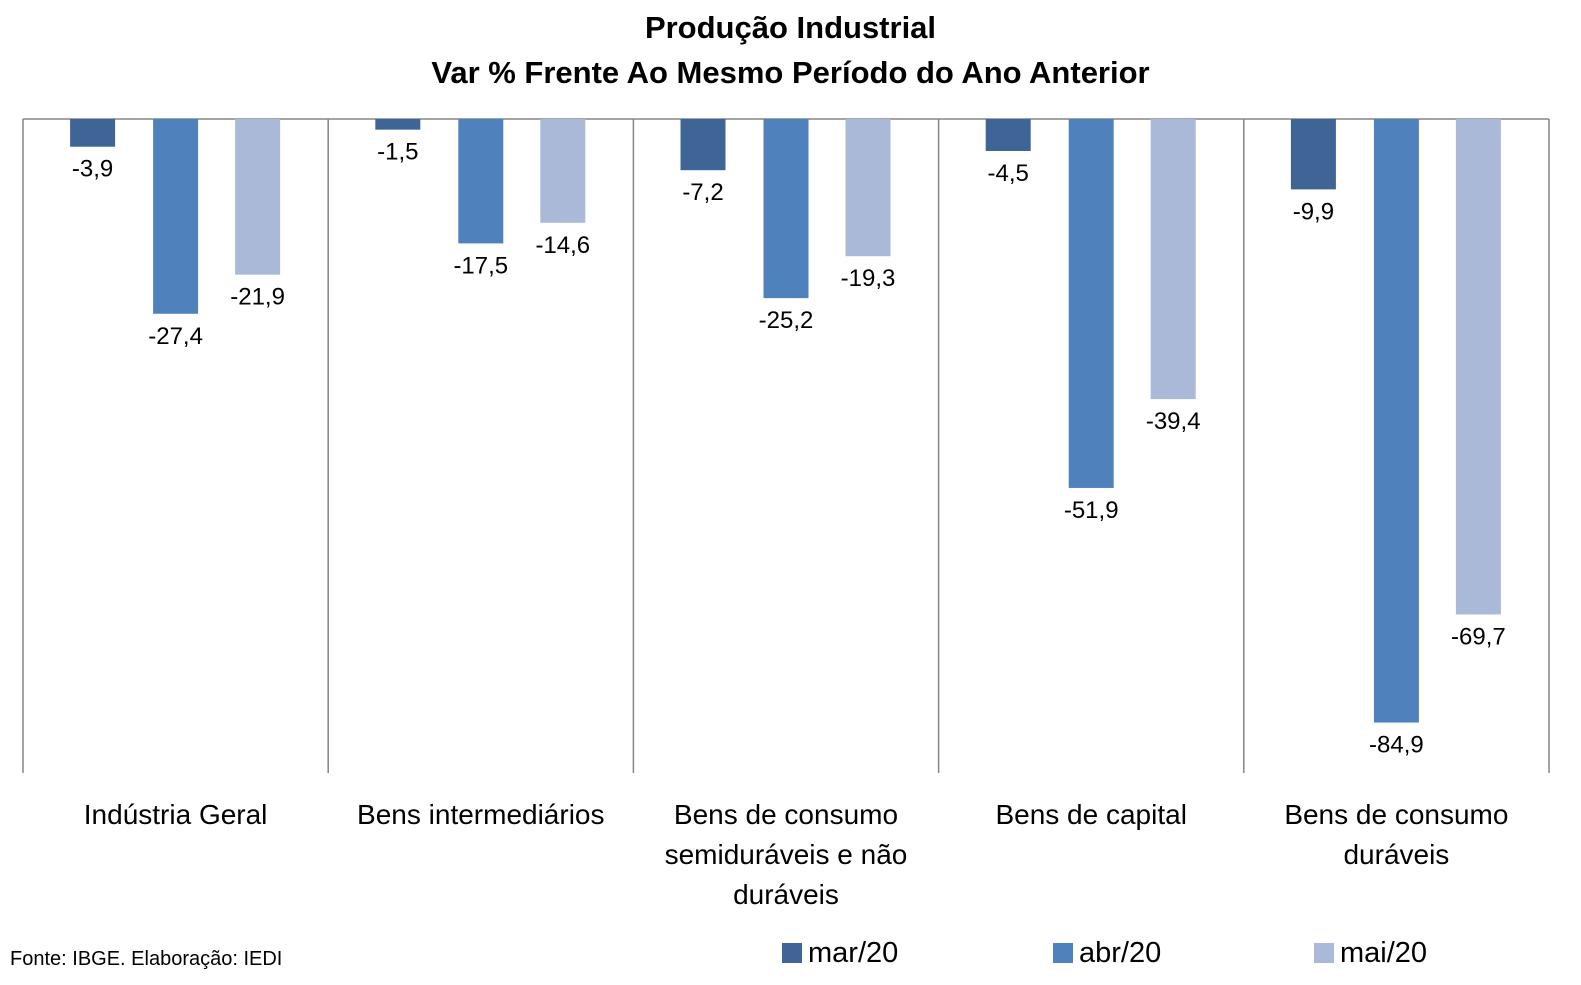  Describe the element at coordinates (562, 245) in the screenshot. I see `data-label: -14,6` at that location.